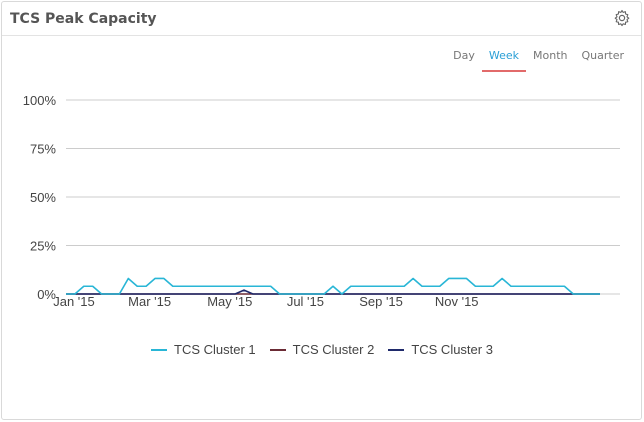 The image size is (644, 422). I want to click on legend-item-cluster-2: TCS Cluster 2, so click(322, 349).